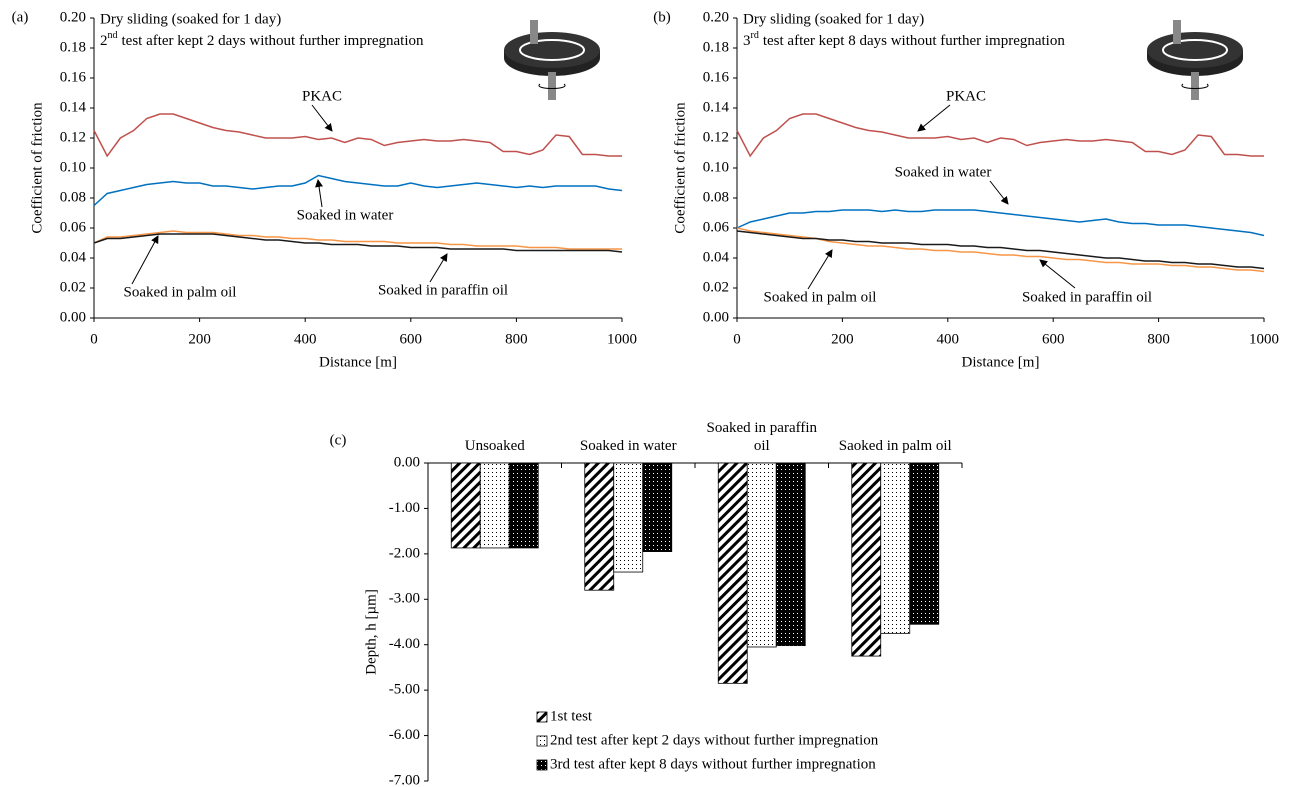 The width and height of the screenshot is (1292, 787). I want to click on subtitle-sup: rd, so click(755, 35).